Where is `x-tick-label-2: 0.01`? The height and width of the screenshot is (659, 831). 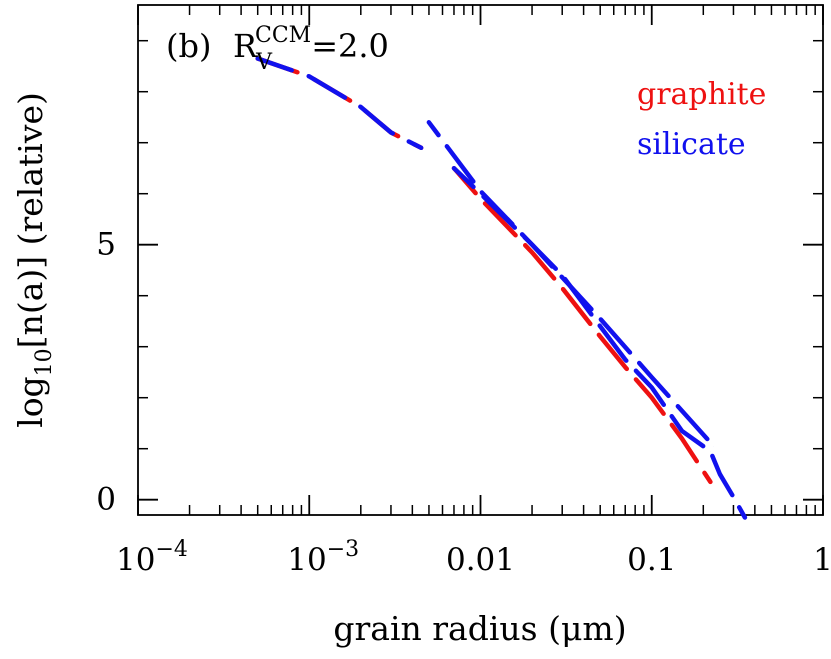
x-tick-label-2: 0.01 is located at coordinates (480, 560).